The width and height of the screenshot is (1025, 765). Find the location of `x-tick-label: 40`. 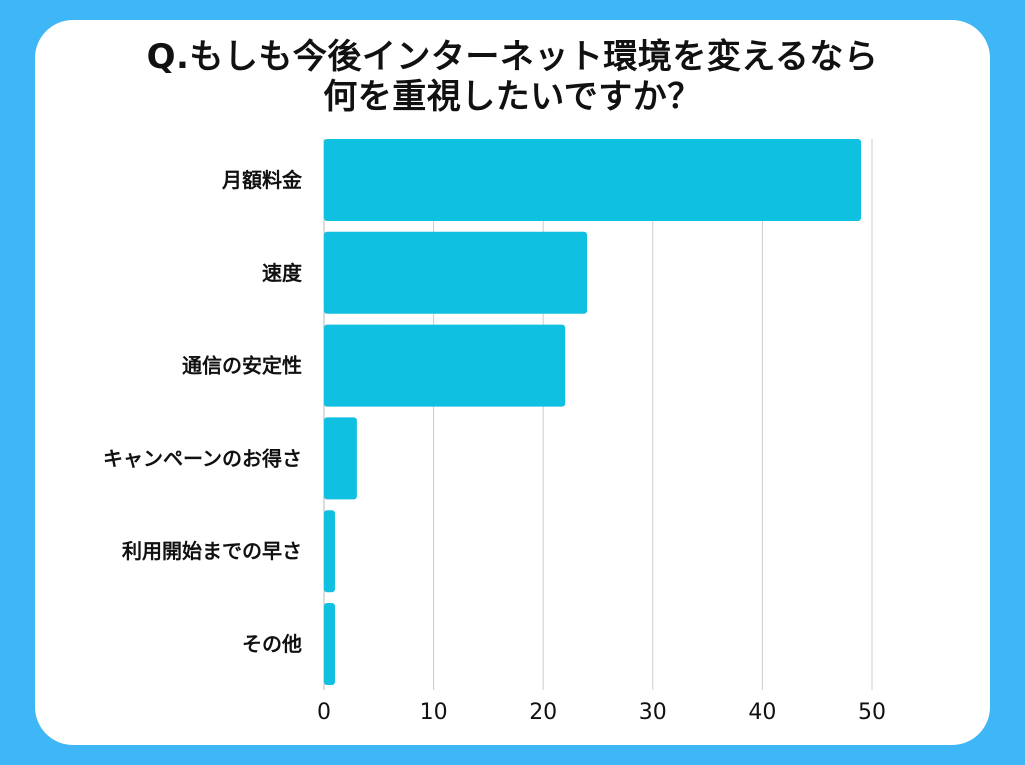

x-tick-label: 40 is located at coordinates (762, 712).